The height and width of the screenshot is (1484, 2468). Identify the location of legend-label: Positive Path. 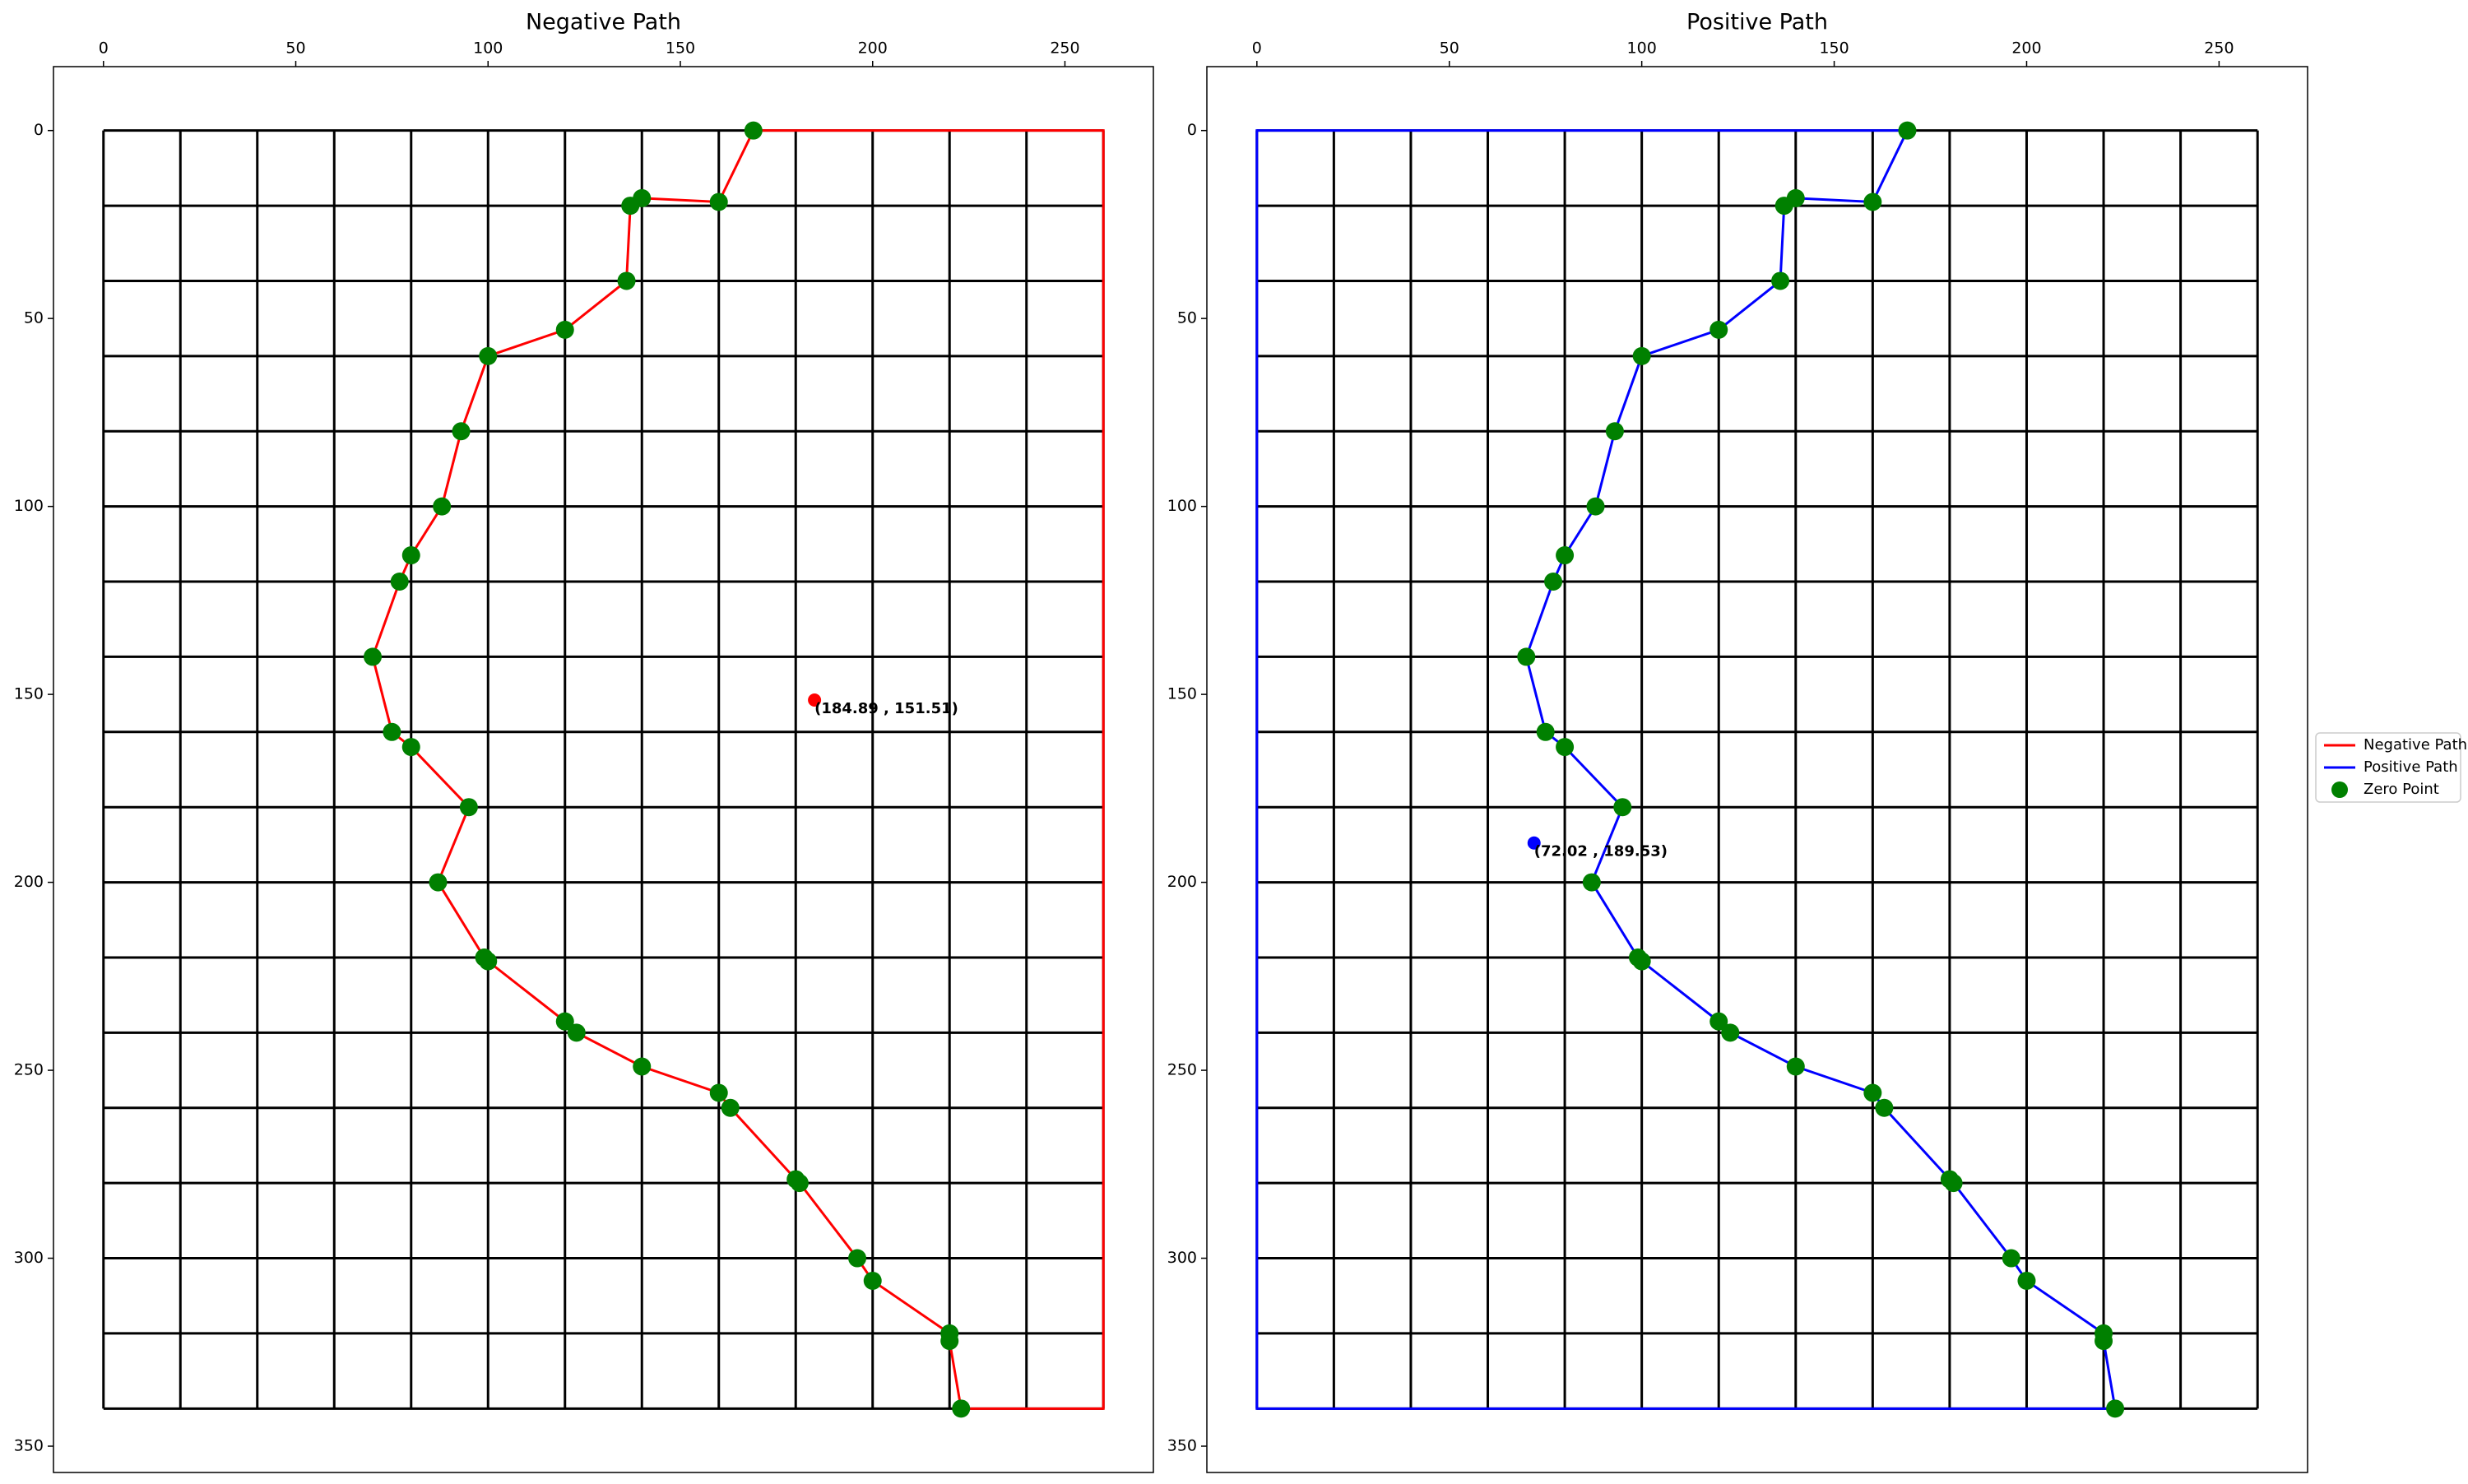
(2411, 767).